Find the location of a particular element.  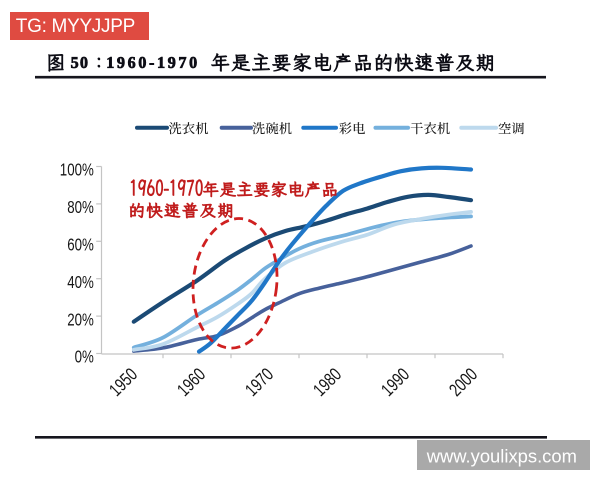

svg-text: www.youlixps.com is located at coordinates (501, 455).